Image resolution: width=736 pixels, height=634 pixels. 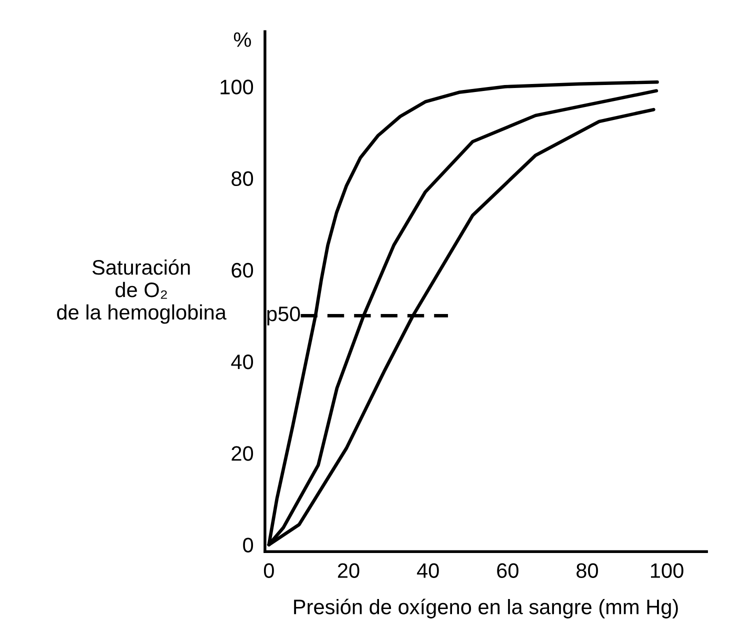 What do you see at coordinates (141, 291) in the screenshot?
I see `y-axis-title: Saturación de O₂ de la hemoglobina` at bounding box center [141, 291].